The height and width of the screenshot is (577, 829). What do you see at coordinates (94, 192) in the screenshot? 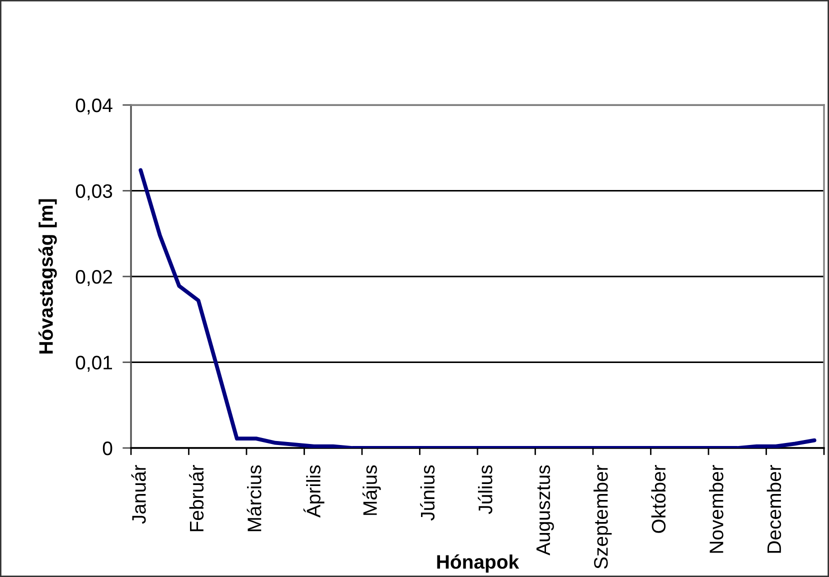
I see `y-tick-label: 0,03` at bounding box center [94, 192].